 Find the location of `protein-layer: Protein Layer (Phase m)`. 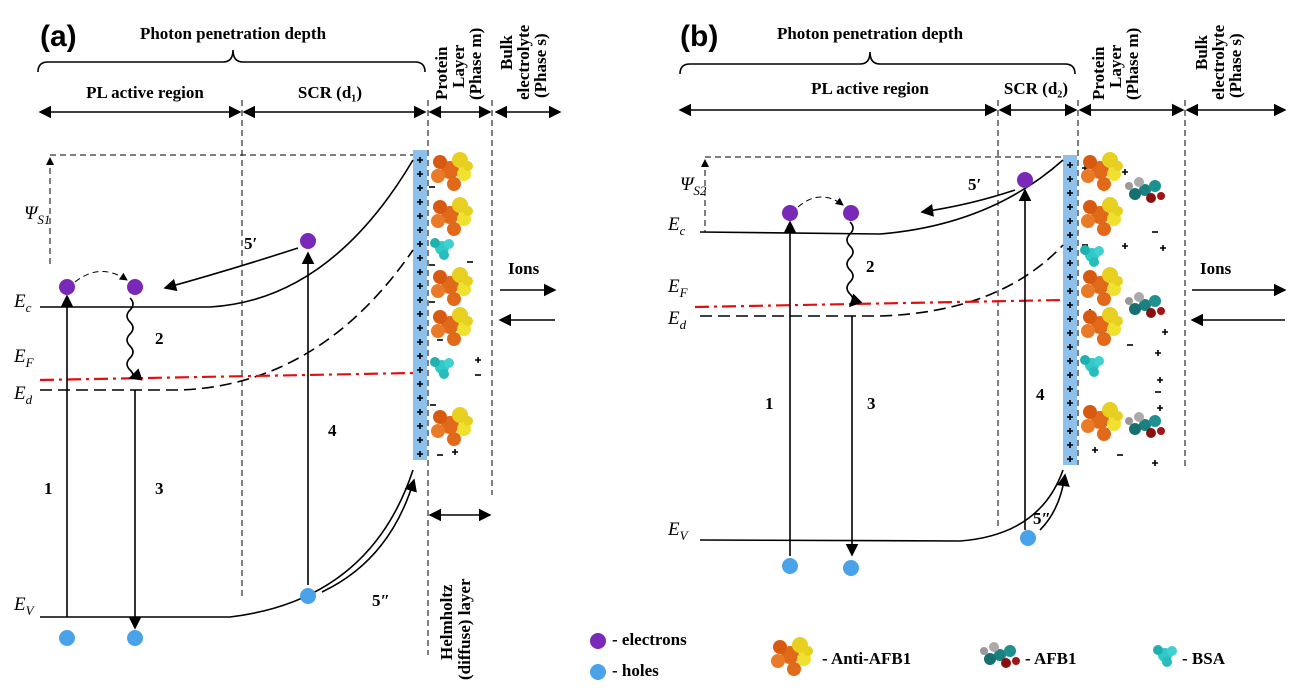

protein-layer: Protein Layer (Phase m) is located at coordinates (458, 64).